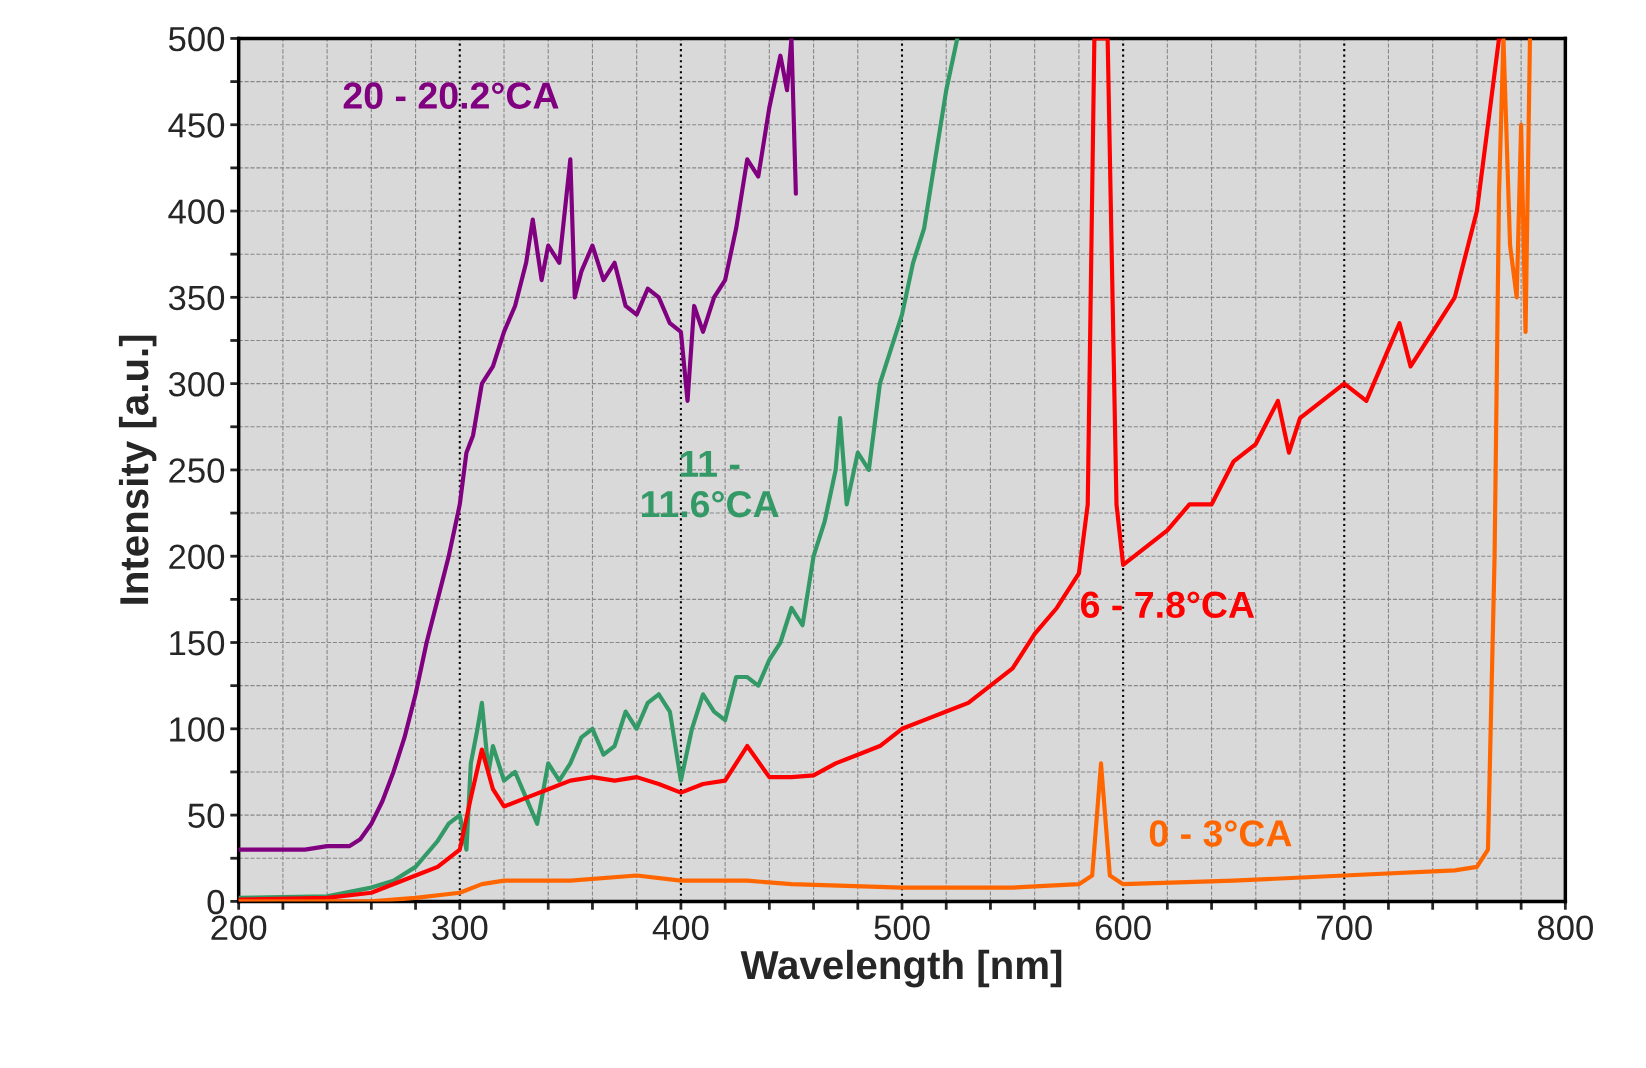 The image size is (1646, 1068). Describe the element at coordinates (196, 298) in the screenshot. I see `y-tick-label: 350` at that location.